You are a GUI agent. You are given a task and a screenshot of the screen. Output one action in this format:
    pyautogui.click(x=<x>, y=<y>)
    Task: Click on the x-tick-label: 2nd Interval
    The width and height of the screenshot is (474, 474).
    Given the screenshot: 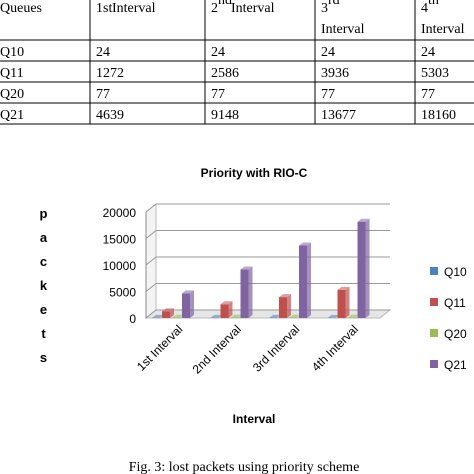 What is the action you would take?
    pyautogui.click(x=217, y=349)
    